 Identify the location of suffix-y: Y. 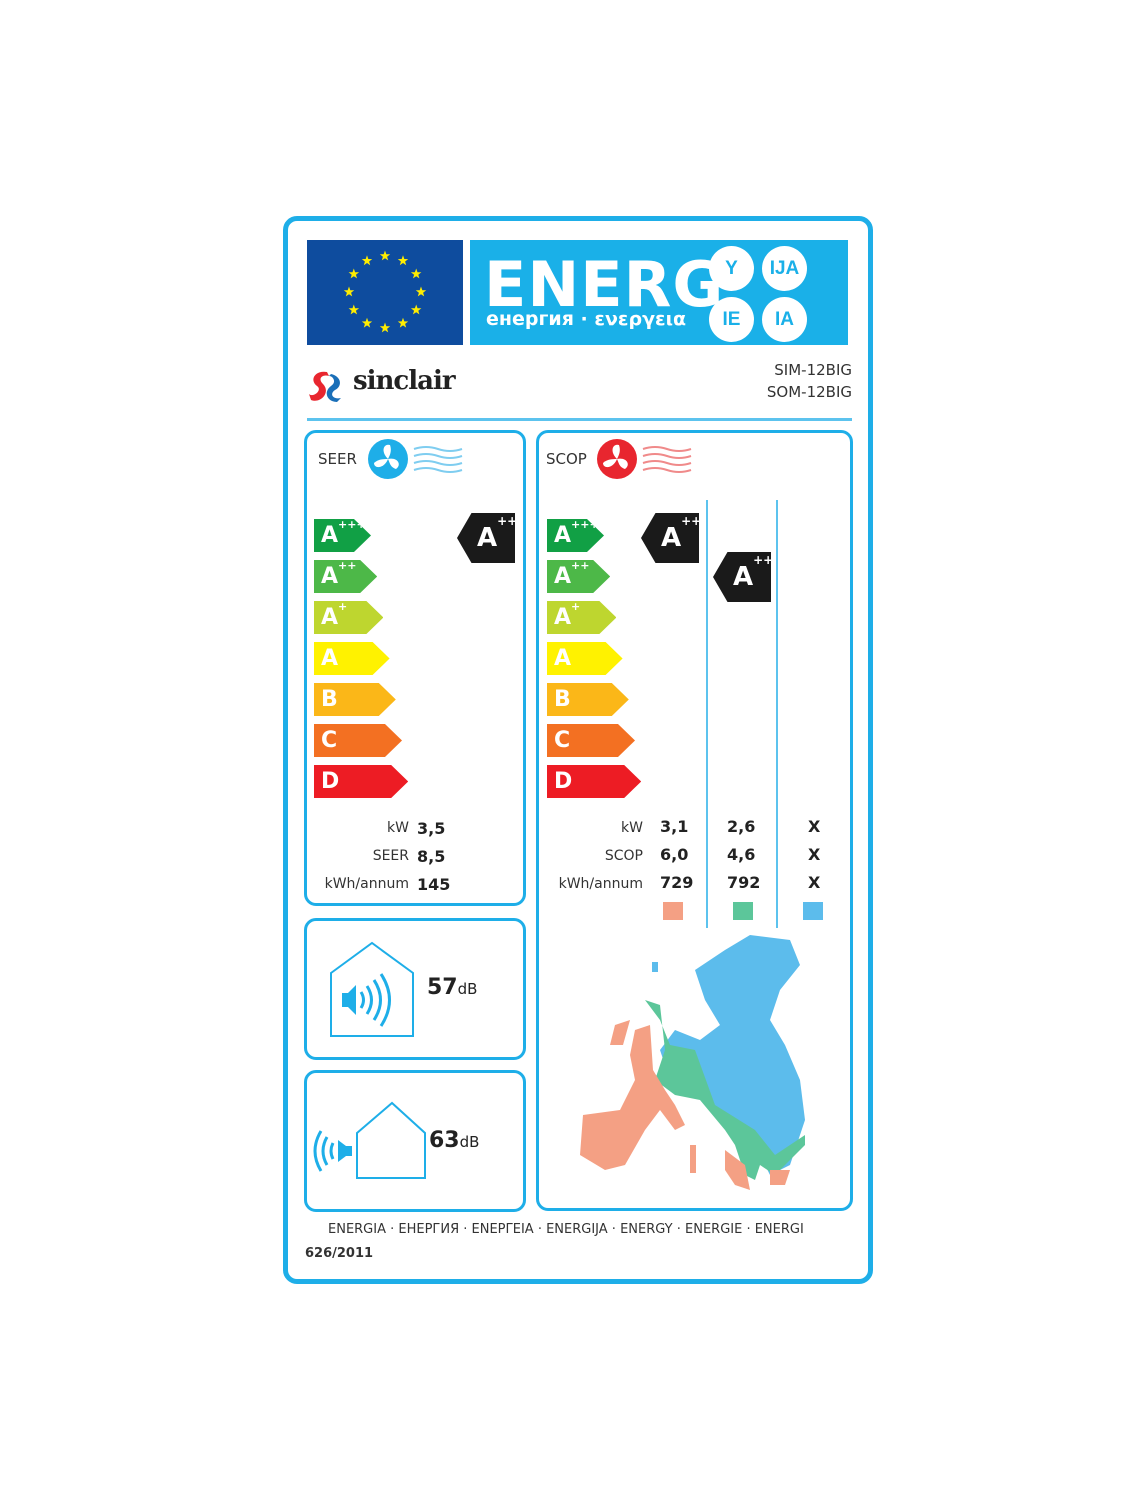
(731, 268).